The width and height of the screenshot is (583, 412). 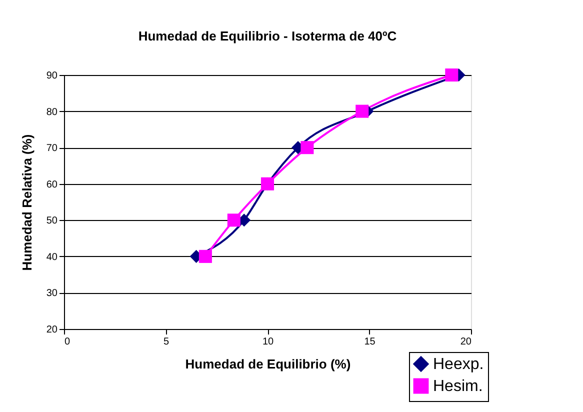 I want to click on x-axis-title: Humedad de Equilibrio (%), so click(x=268, y=364).